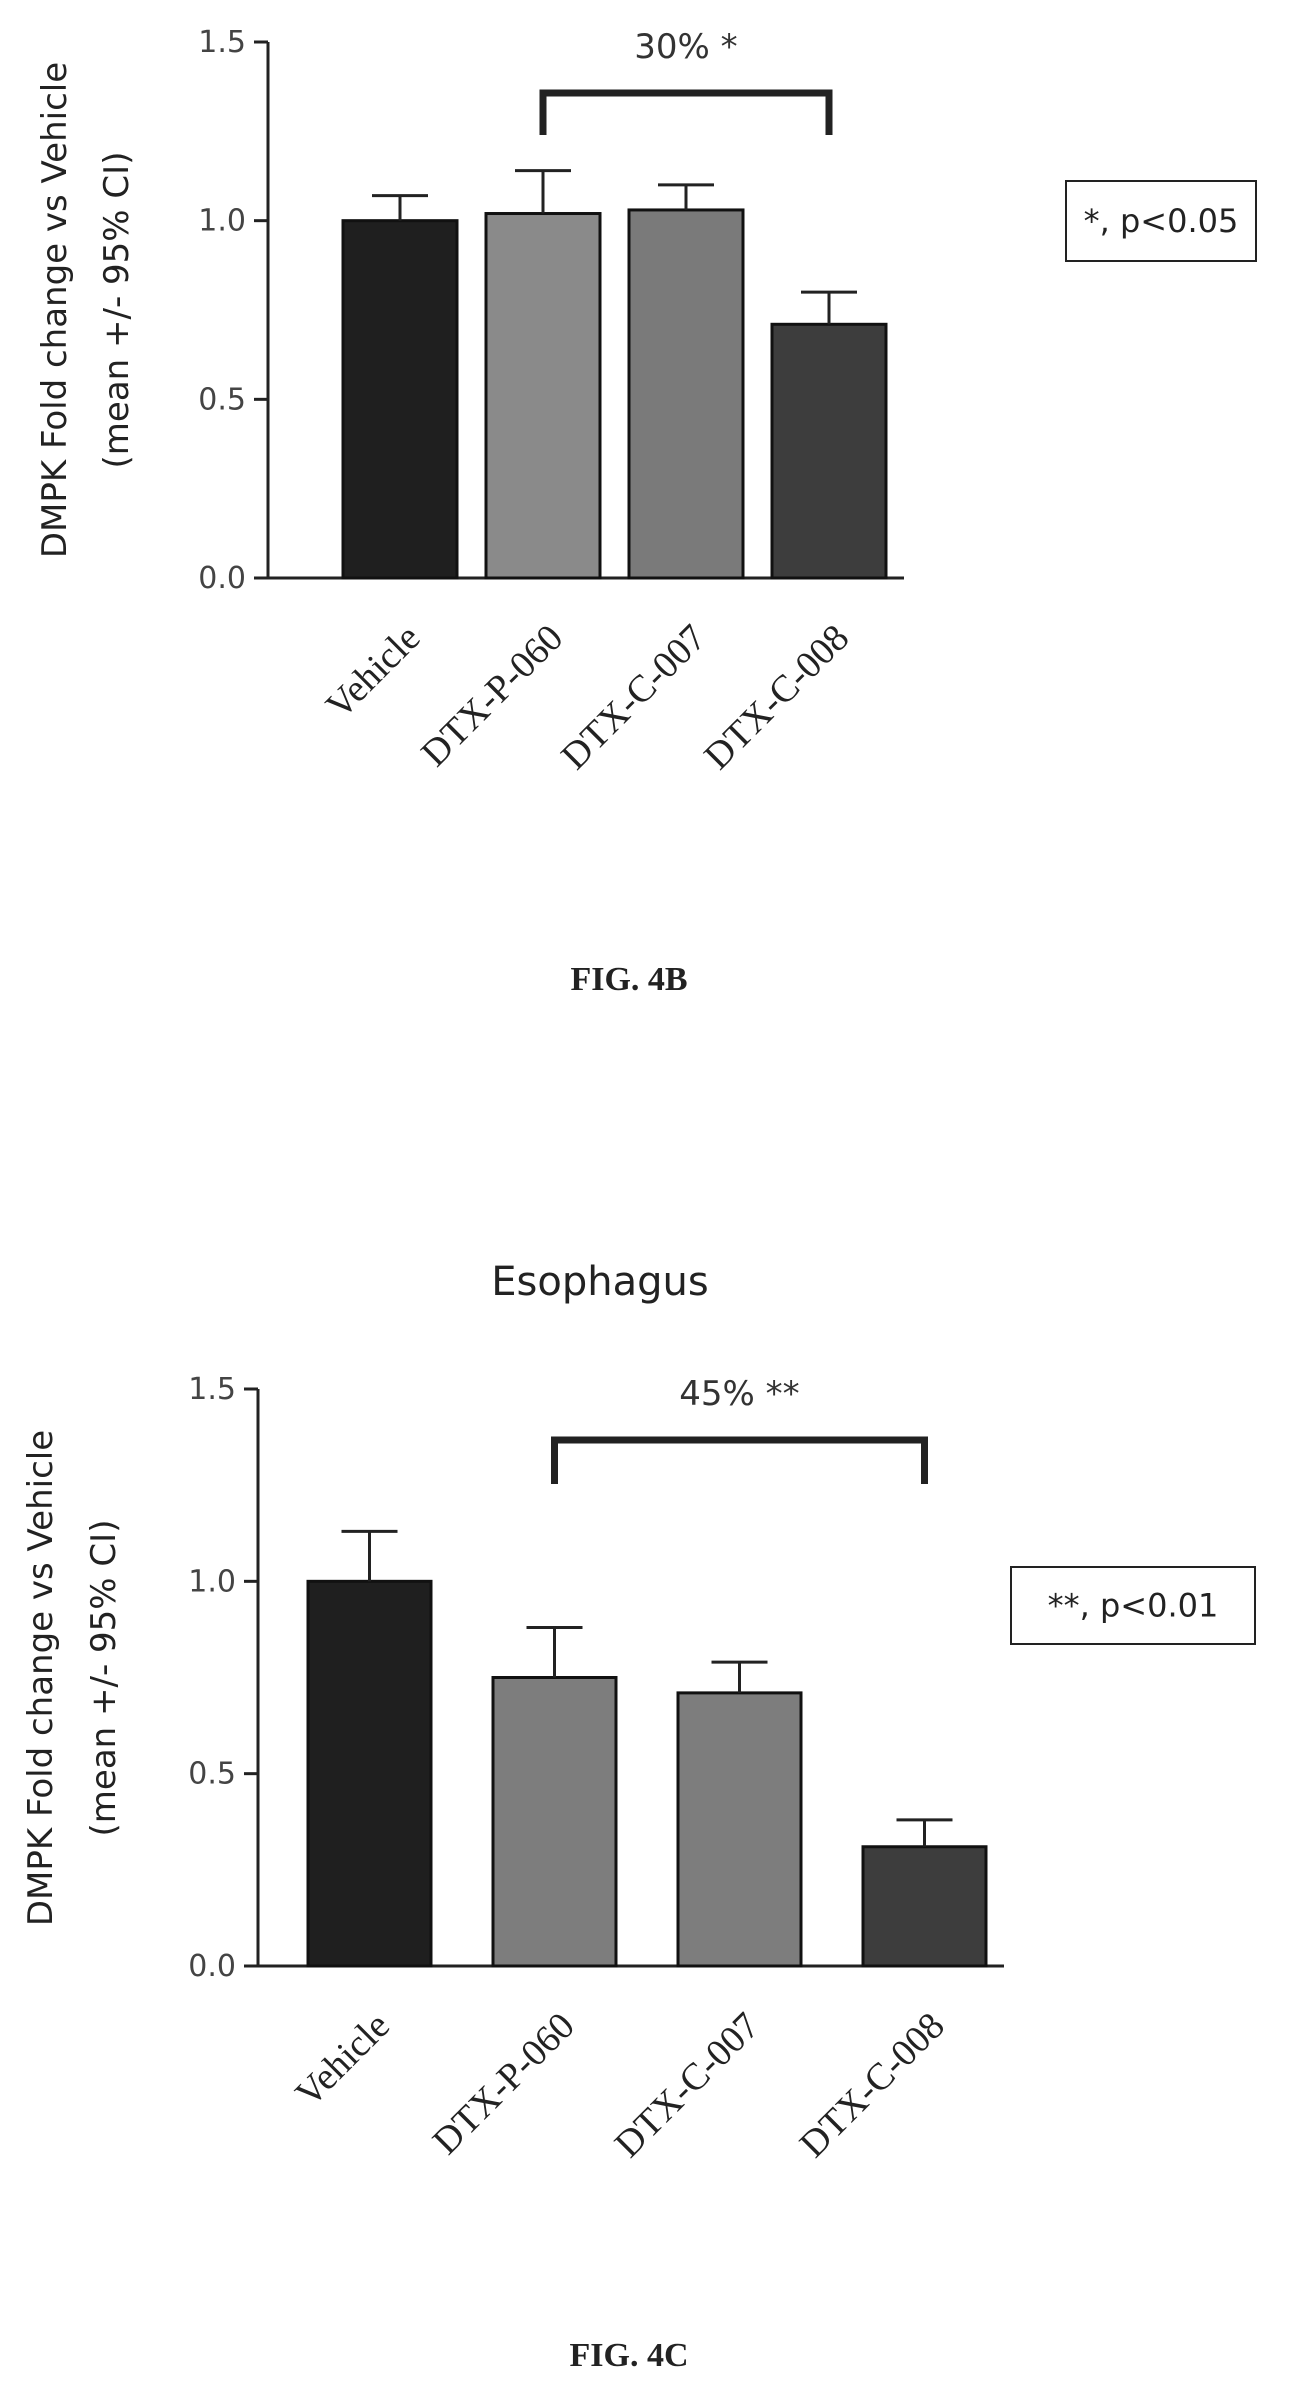  What do you see at coordinates (739, 1394) in the screenshot?
I see `bracket-label: 45% **` at bounding box center [739, 1394].